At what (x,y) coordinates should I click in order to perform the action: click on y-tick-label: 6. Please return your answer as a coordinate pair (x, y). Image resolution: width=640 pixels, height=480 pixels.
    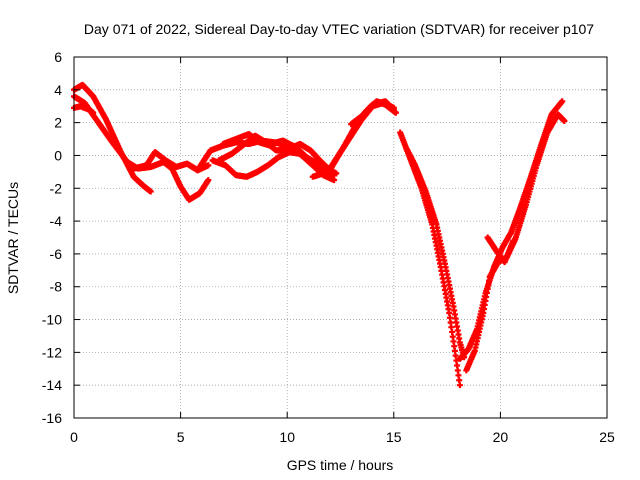
    Looking at the image, I should click on (58, 57).